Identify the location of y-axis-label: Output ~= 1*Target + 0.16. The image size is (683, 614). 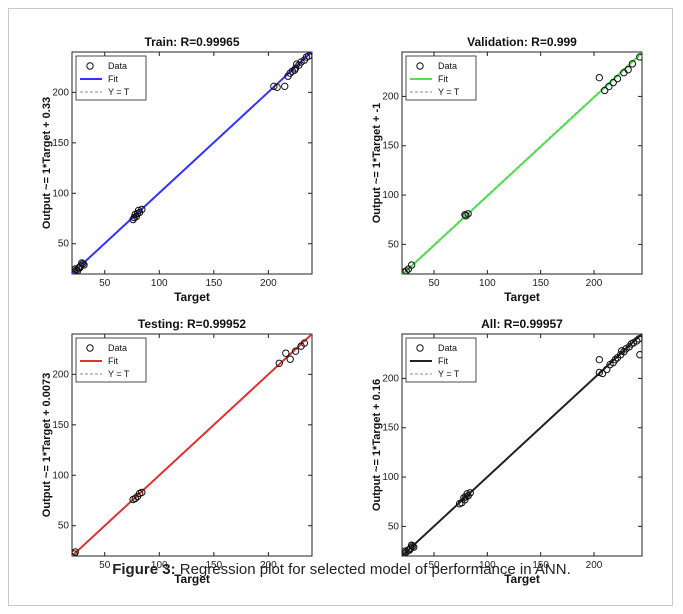
(377, 445).